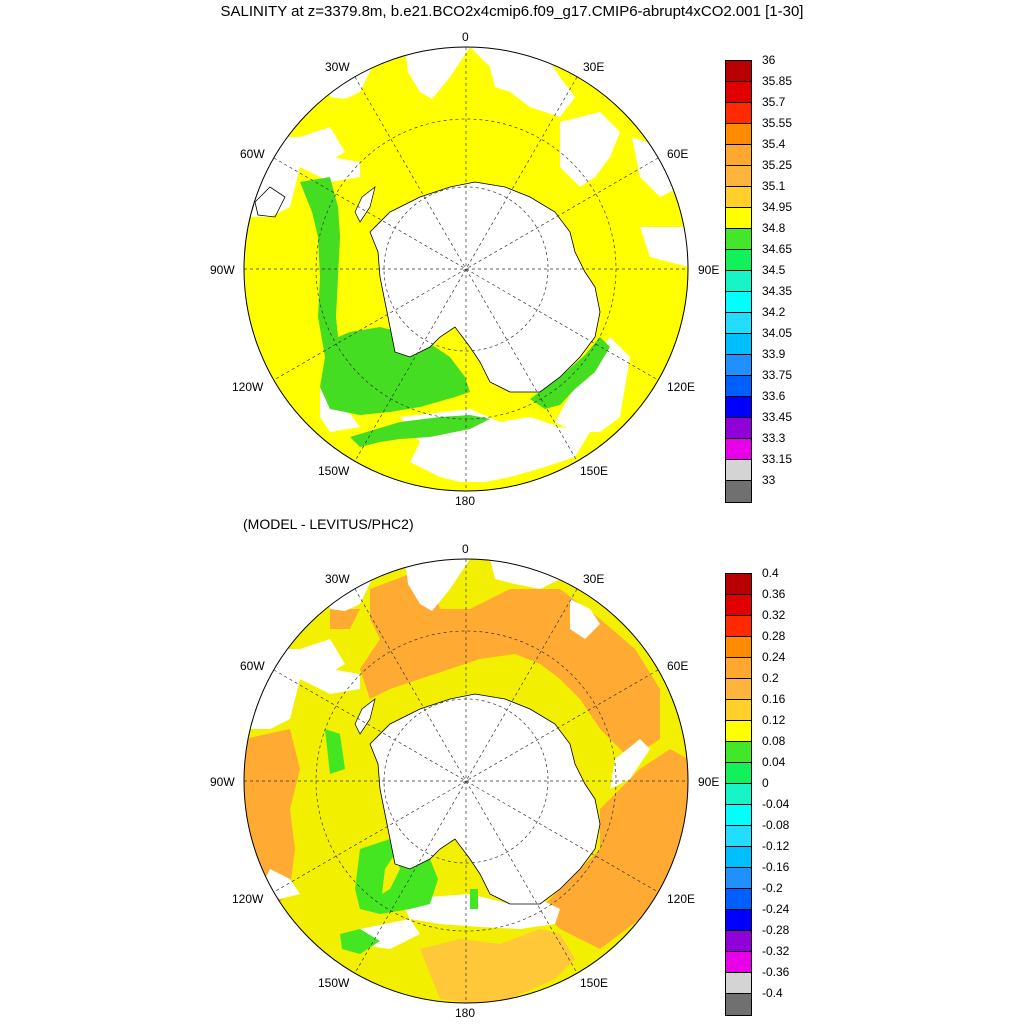  I want to click on anomaly-lon-60w: 60W, so click(252, 666).